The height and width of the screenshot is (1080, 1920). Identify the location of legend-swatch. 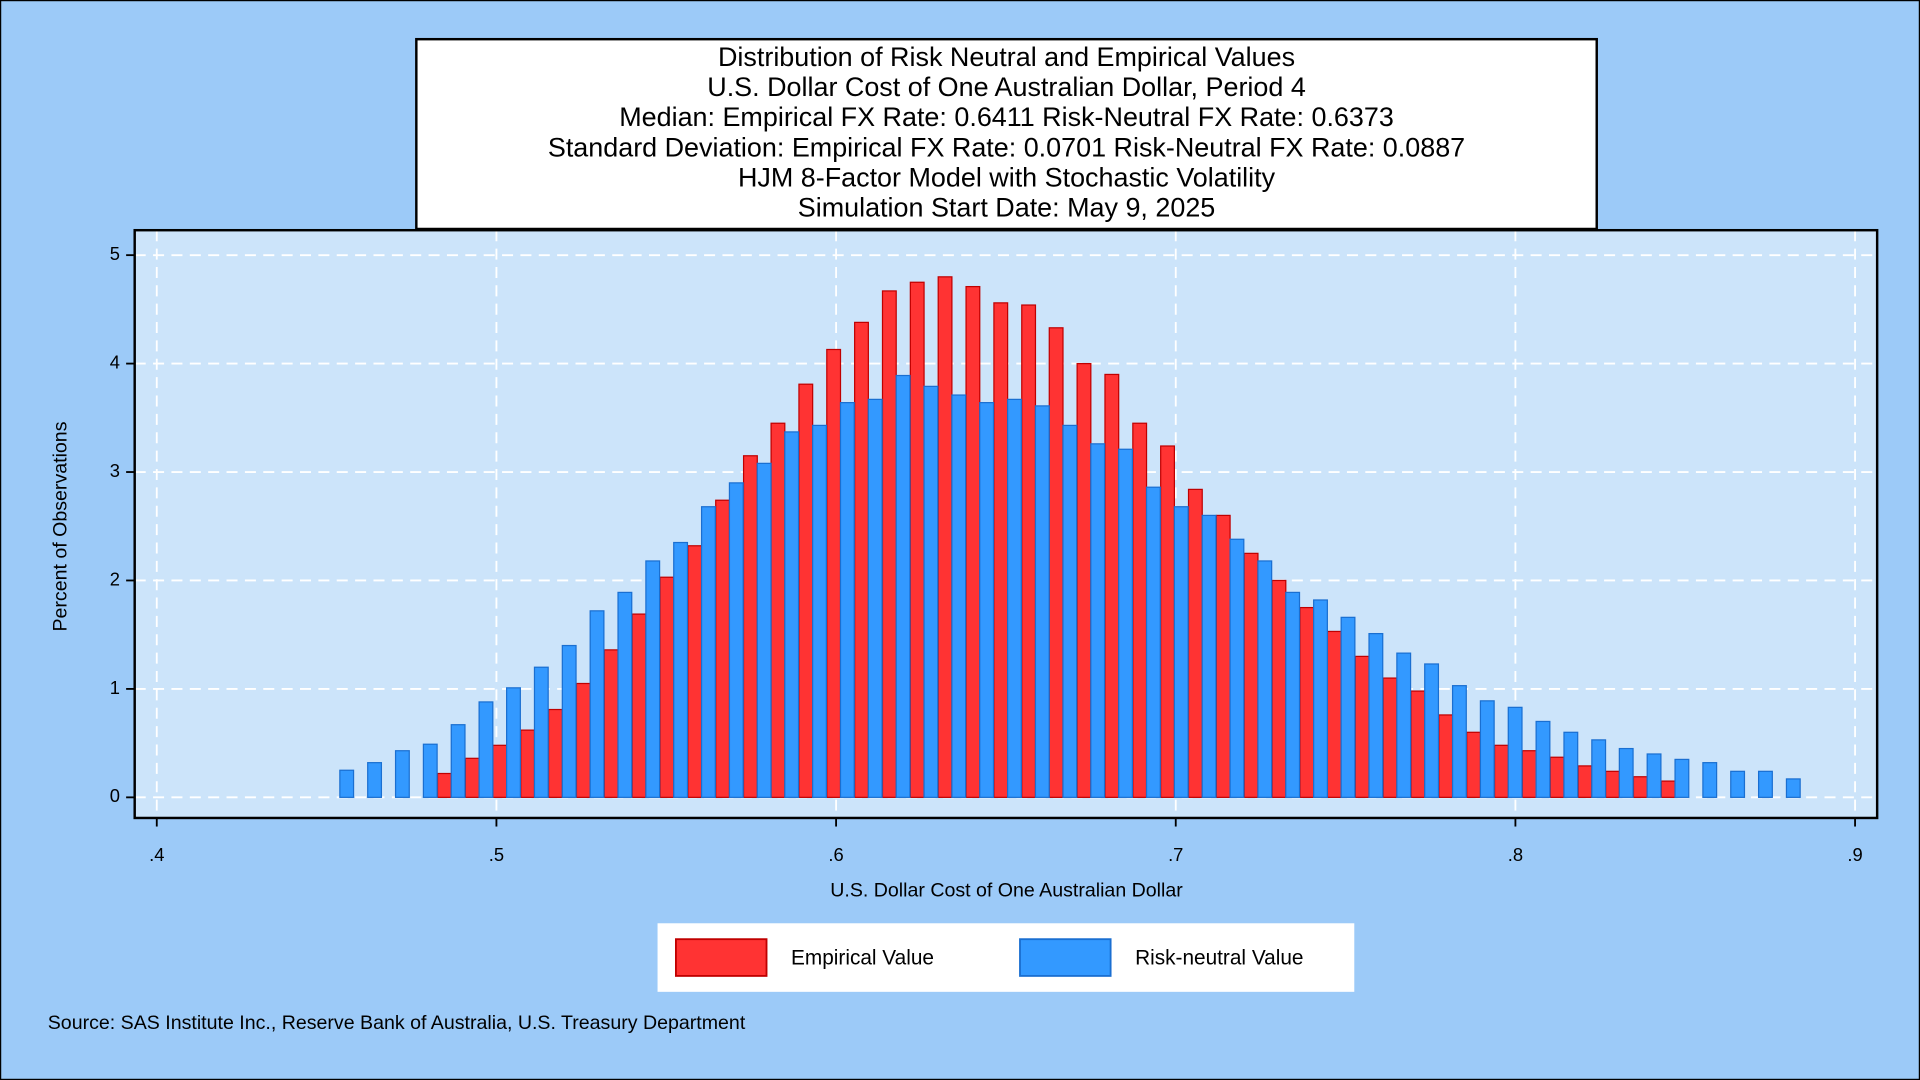
(1065, 957).